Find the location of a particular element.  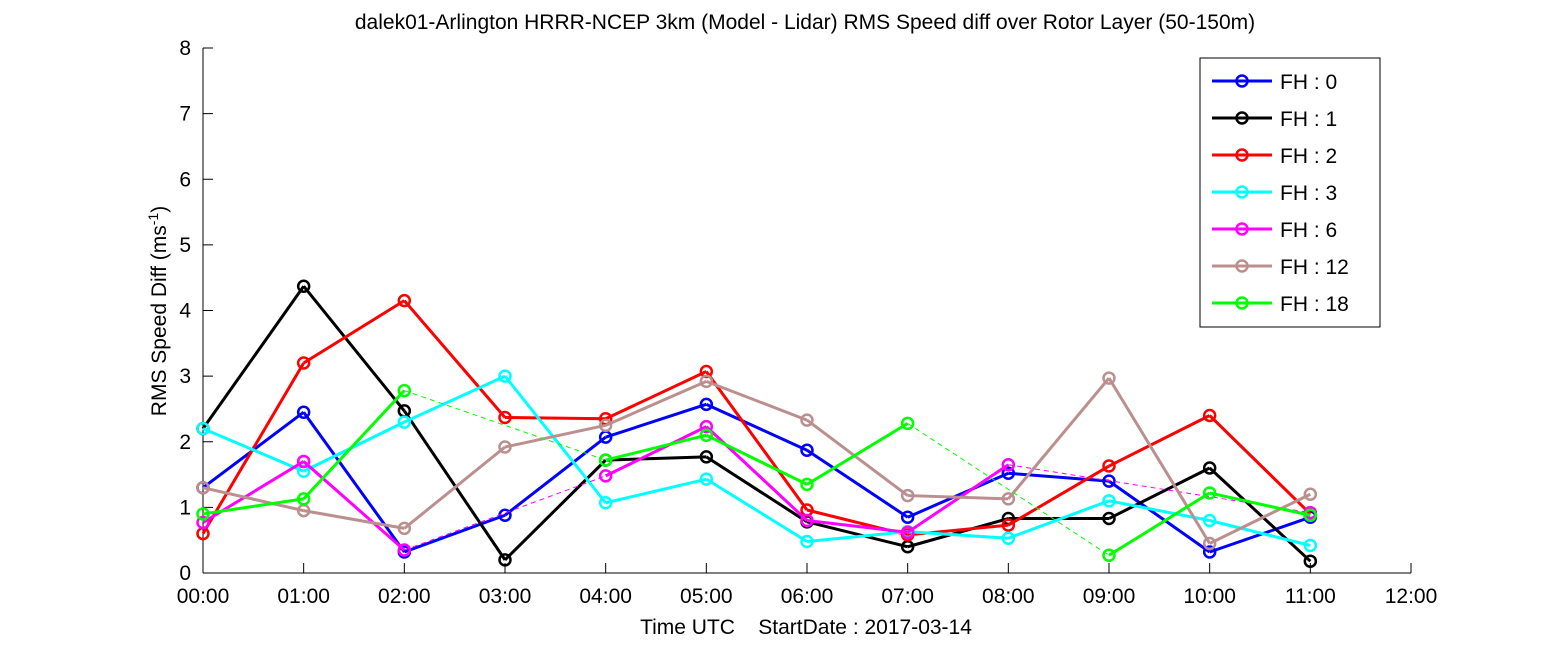

x-tick-label: 05:00 is located at coordinates (706, 596).